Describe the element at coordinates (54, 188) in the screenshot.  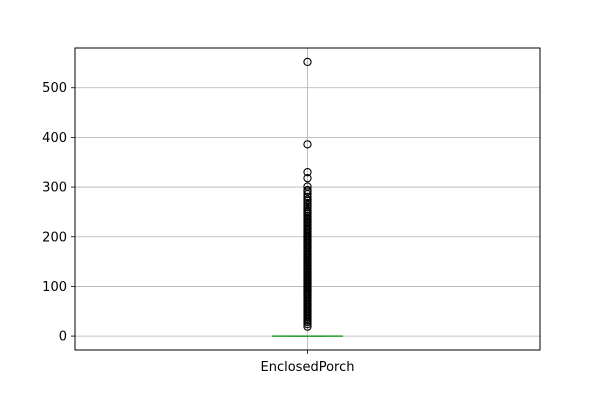
I see `y-tick-label: 300` at that location.